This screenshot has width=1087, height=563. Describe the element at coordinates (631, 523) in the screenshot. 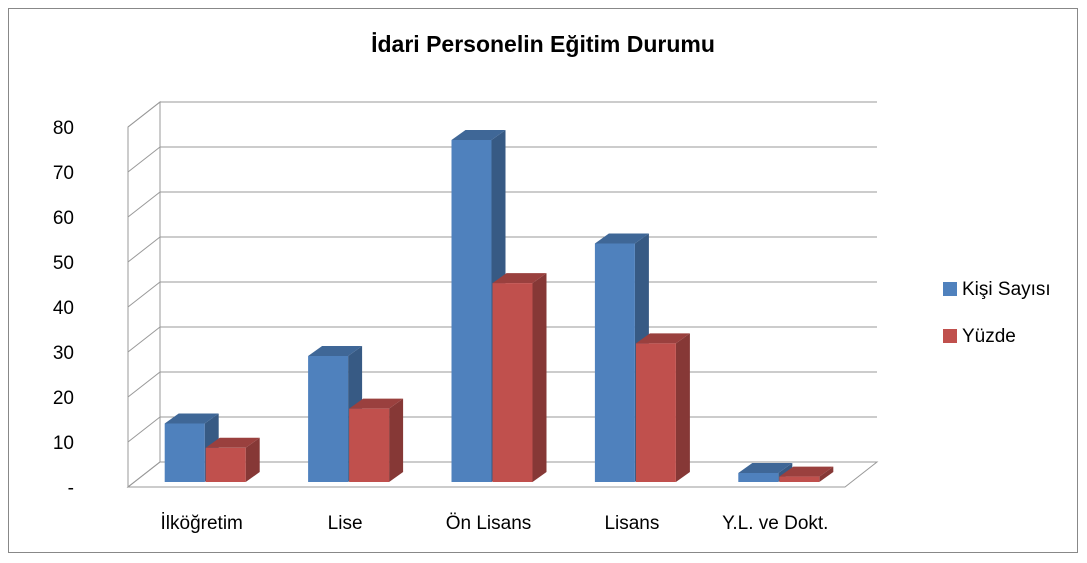

I see `x-tick-label: Lisans` at that location.